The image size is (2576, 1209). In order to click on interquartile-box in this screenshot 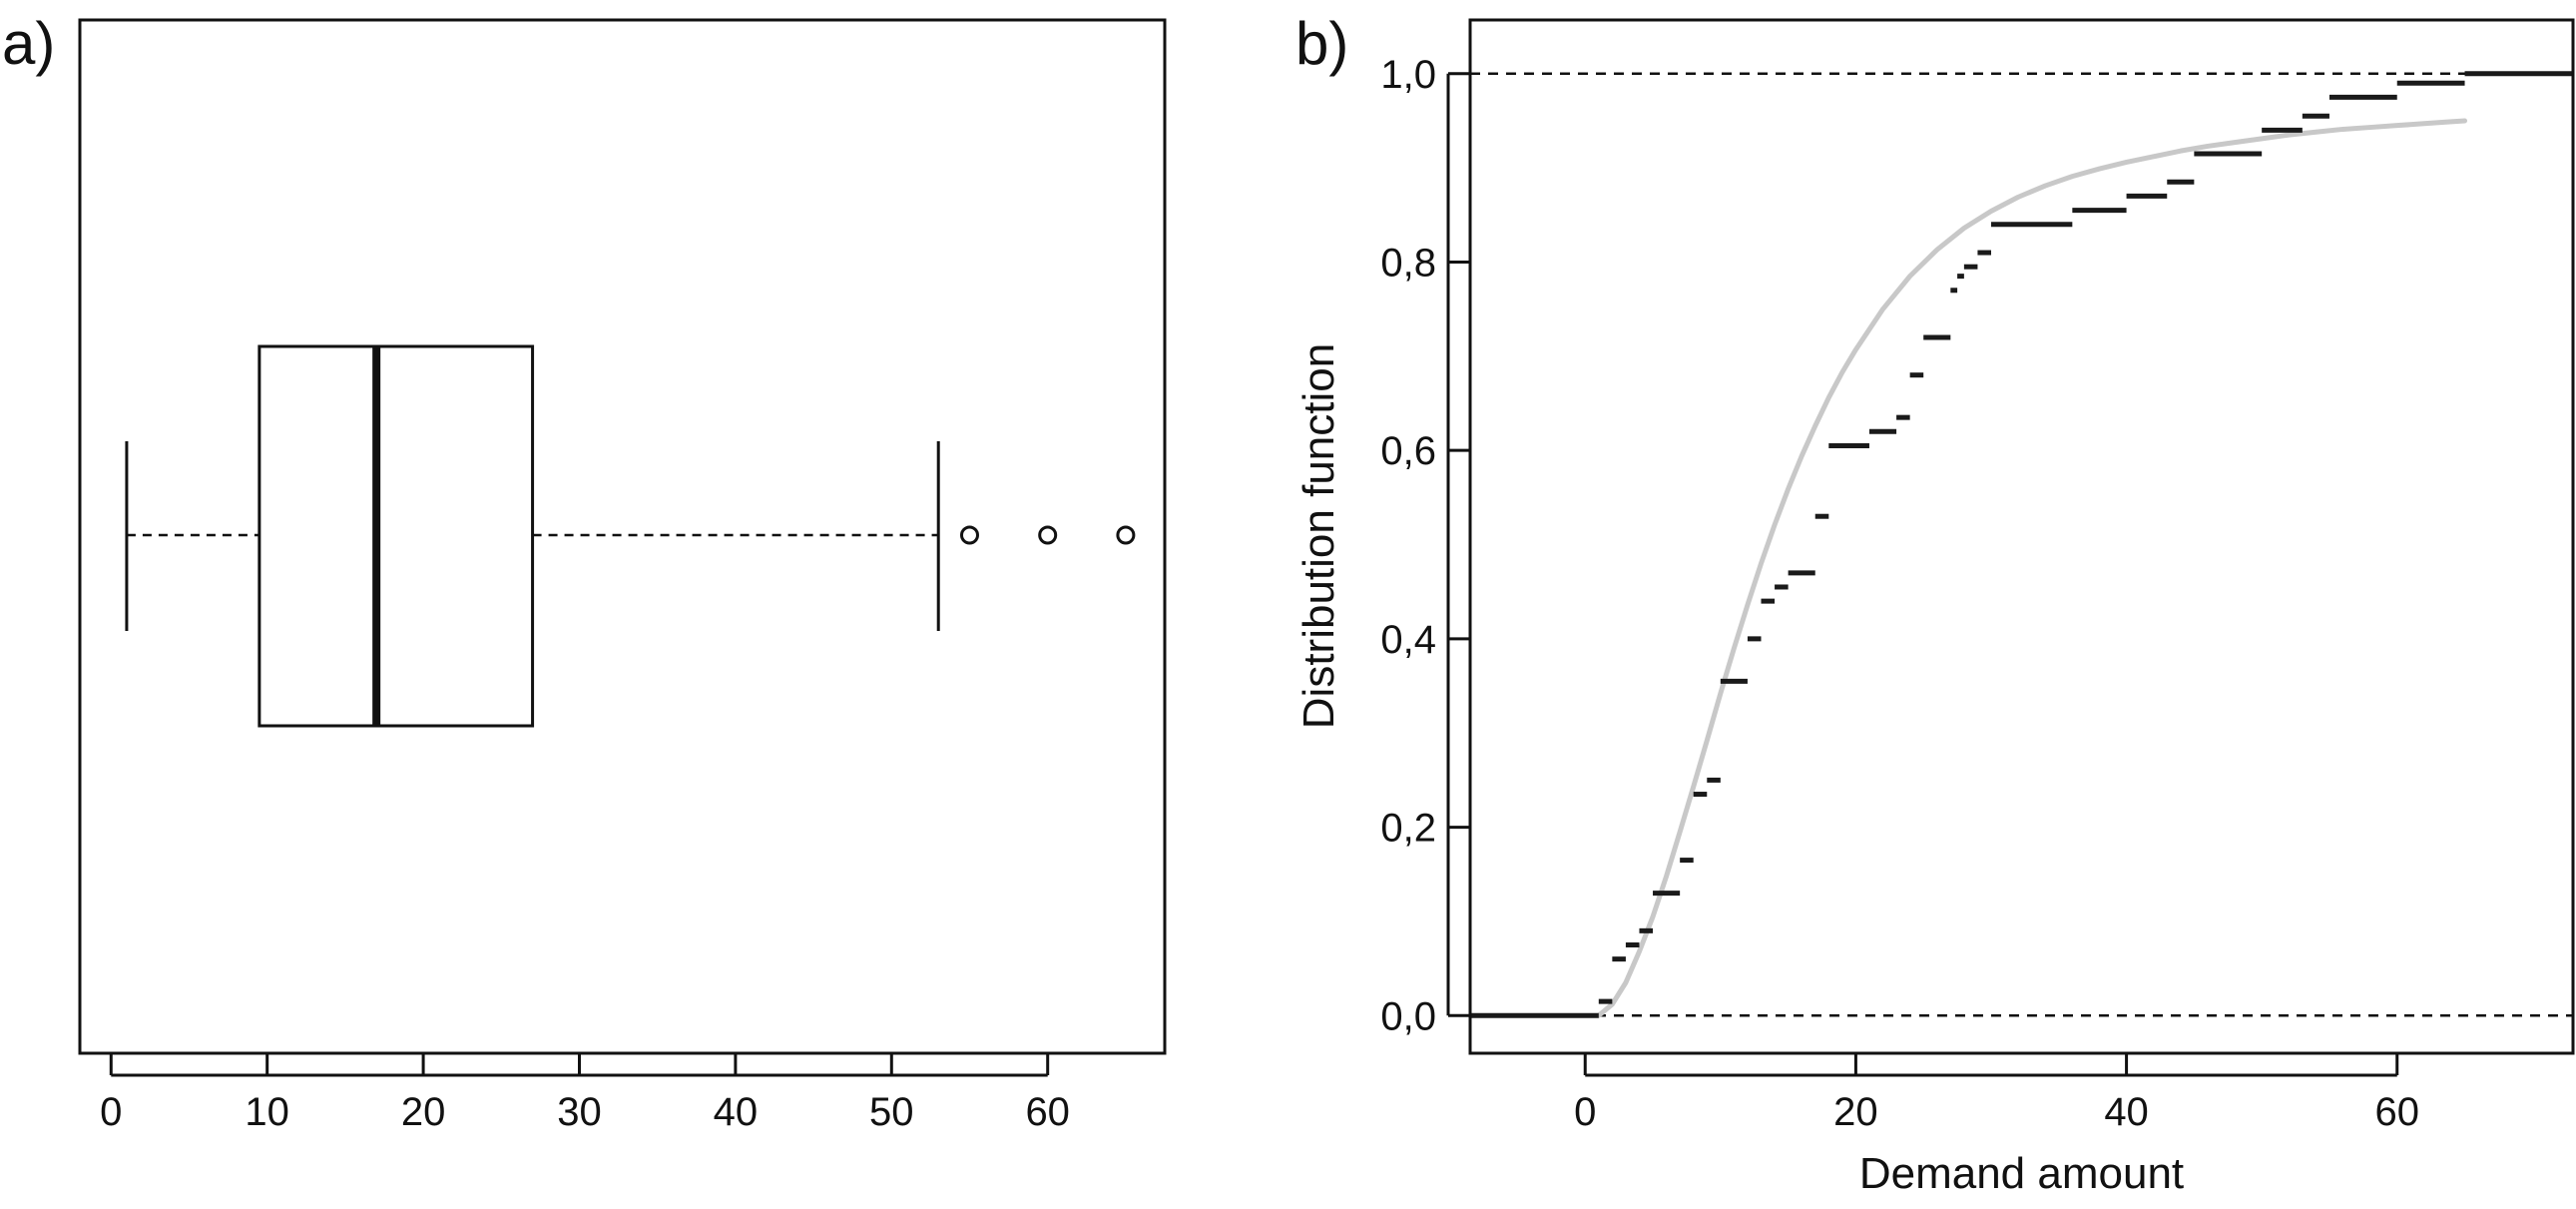, I will do `click(397, 536)`.